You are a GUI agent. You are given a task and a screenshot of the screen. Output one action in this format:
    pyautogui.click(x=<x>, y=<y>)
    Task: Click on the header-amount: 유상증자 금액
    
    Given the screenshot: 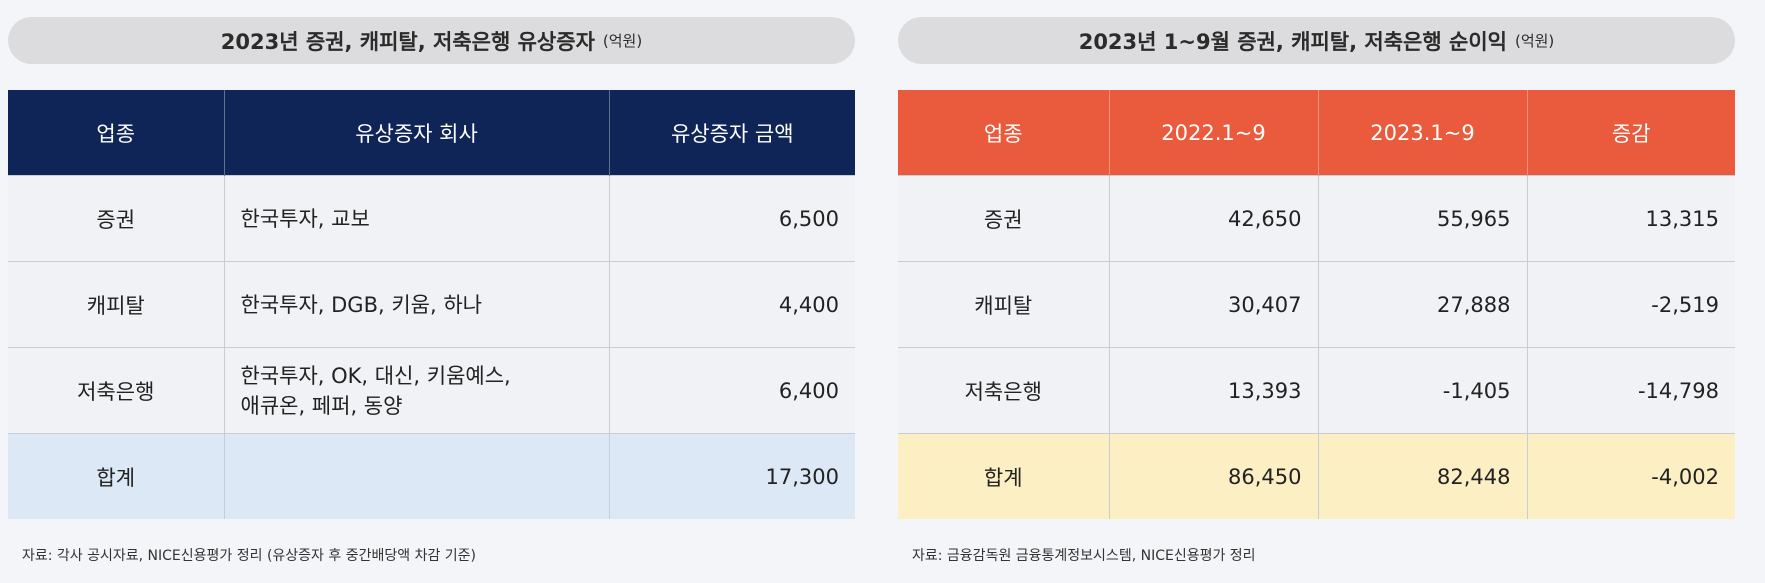 What is the action you would take?
    pyautogui.click(x=731, y=133)
    